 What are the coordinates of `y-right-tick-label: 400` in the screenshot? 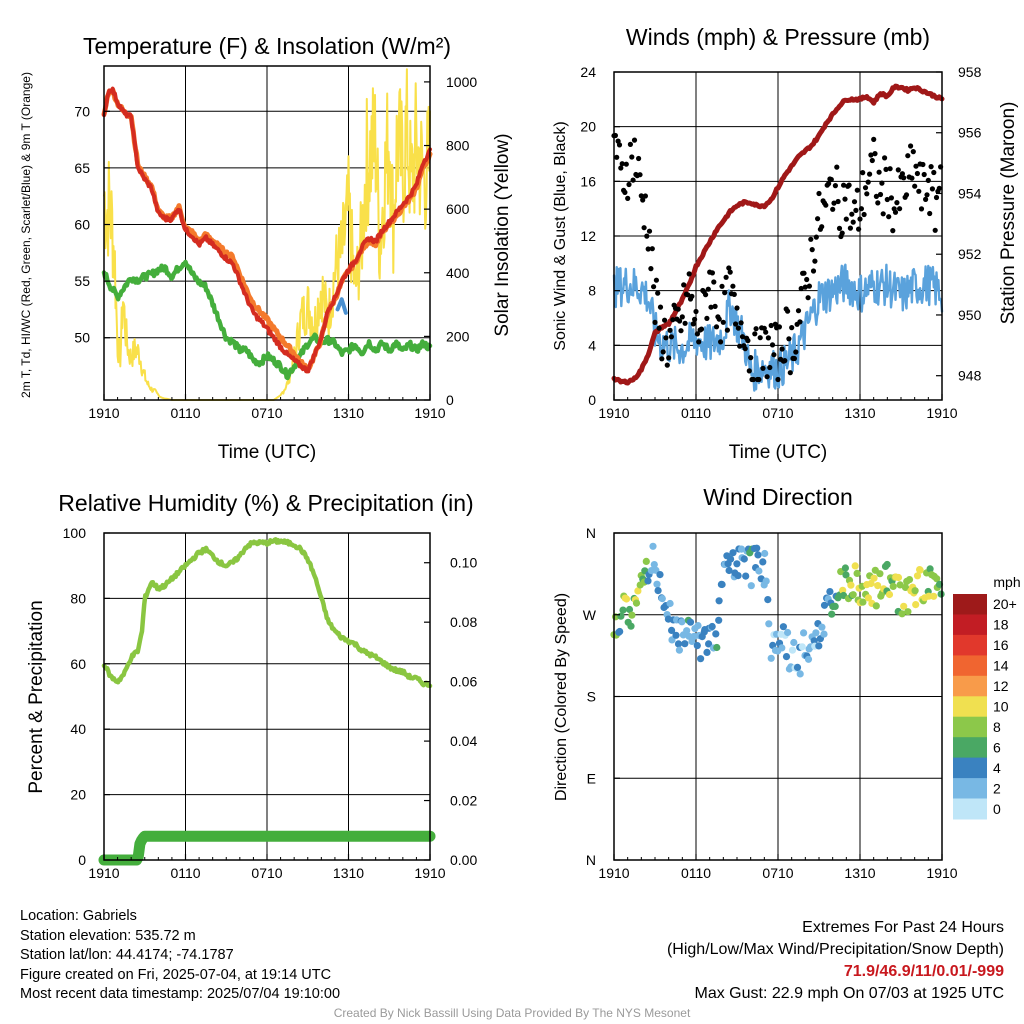 It's located at (458, 273).